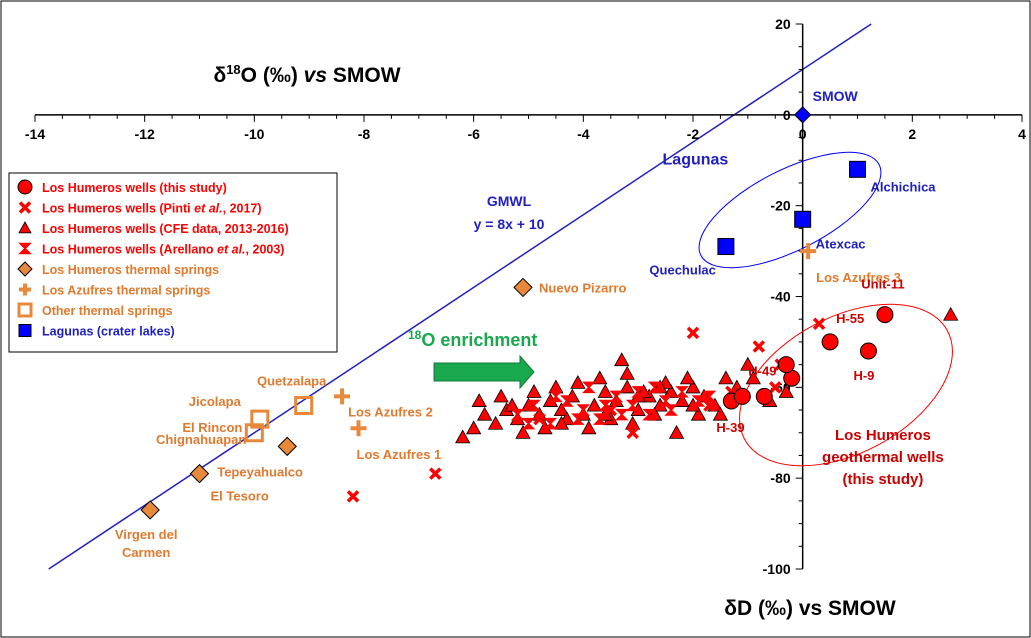 The height and width of the screenshot is (638, 1031). Describe the element at coordinates (762, 370) in the screenshot. I see `point-label: H-49` at that location.